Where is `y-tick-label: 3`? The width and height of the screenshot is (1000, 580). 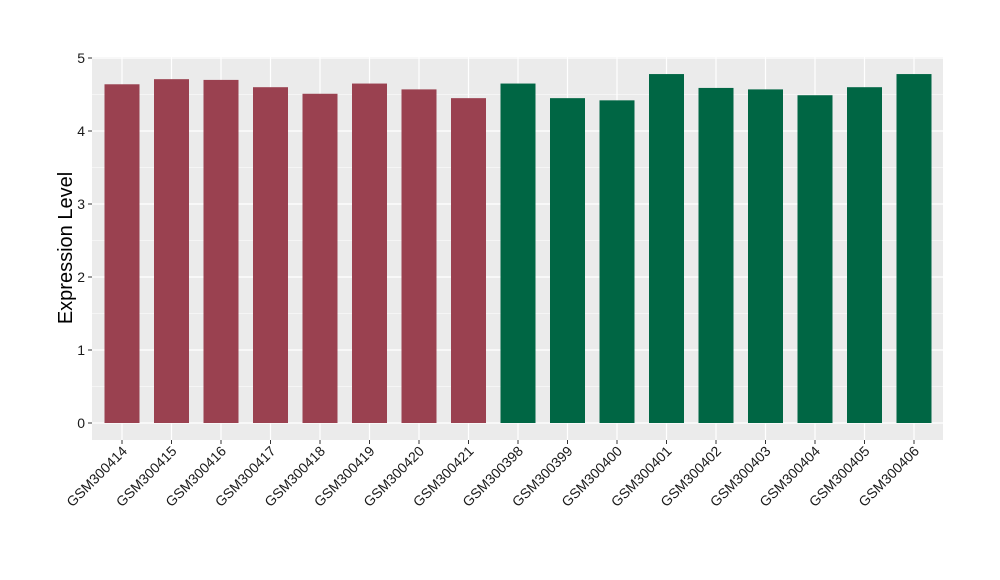 y-tick-label: 3 is located at coordinates (81, 204).